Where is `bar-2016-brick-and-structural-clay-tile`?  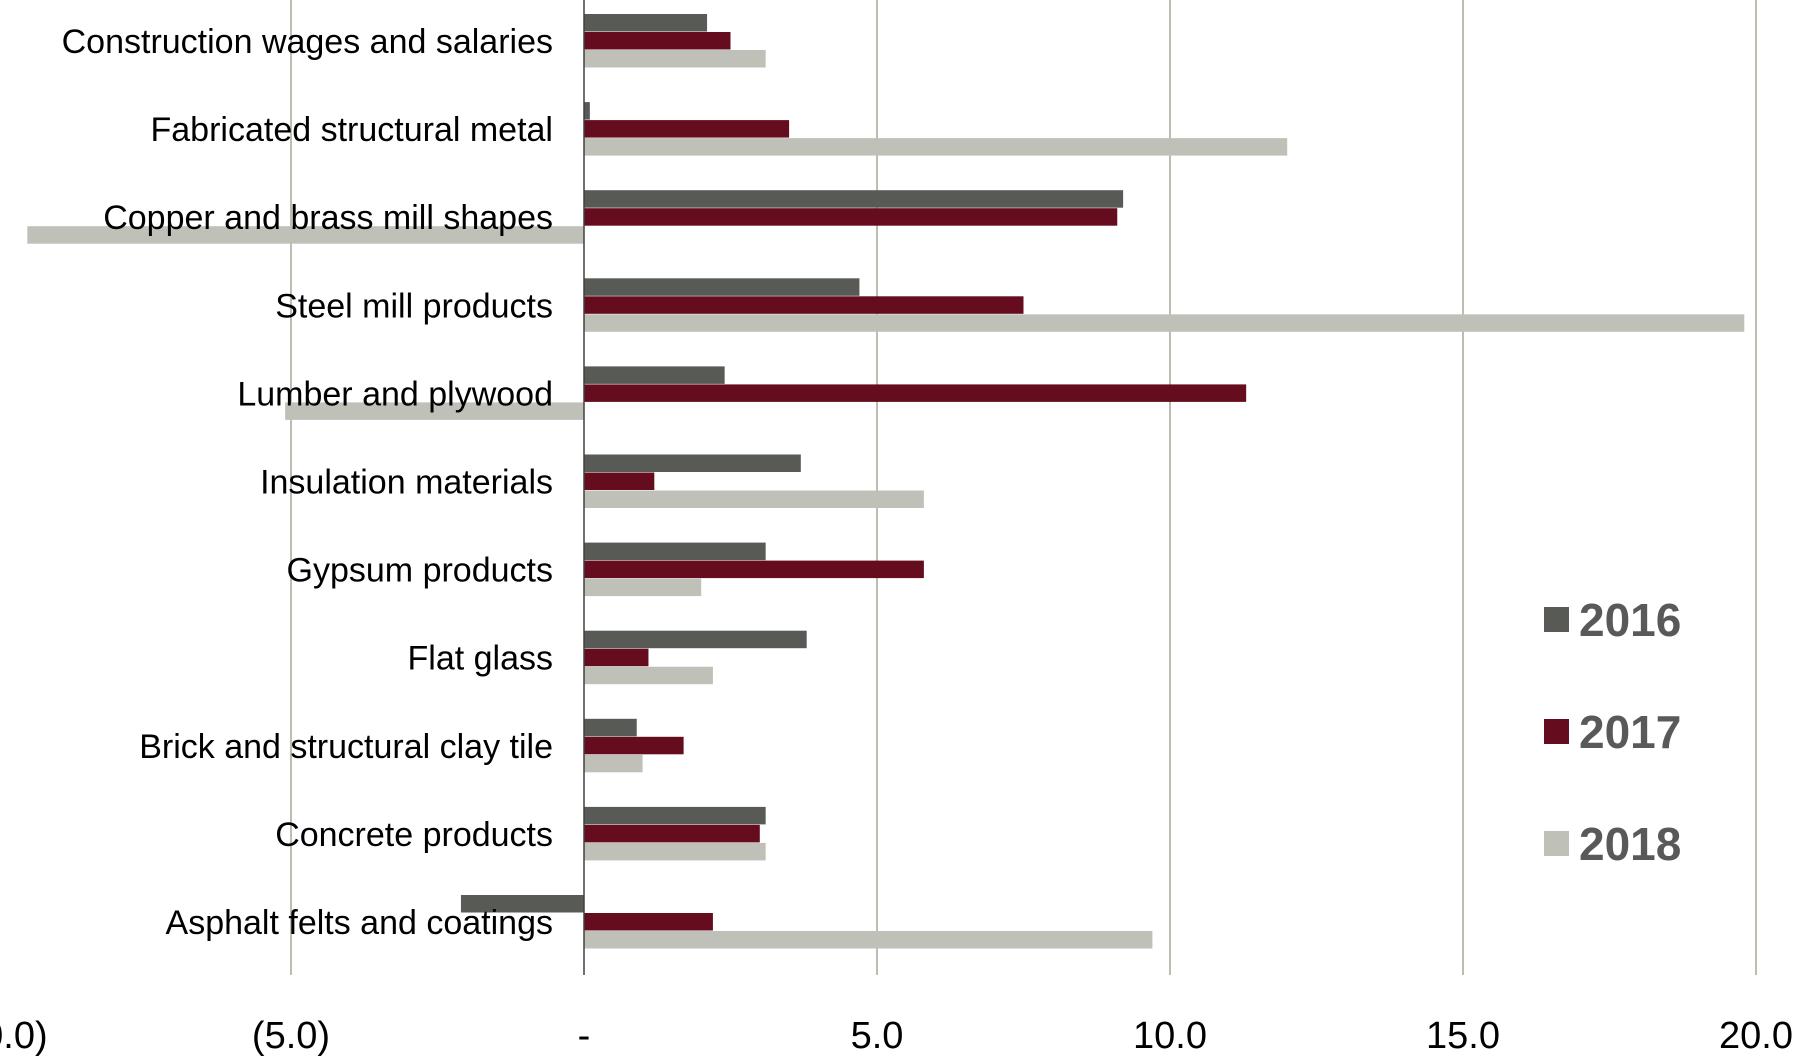 bar-2016-brick-and-structural-clay-tile is located at coordinates (610, 727).